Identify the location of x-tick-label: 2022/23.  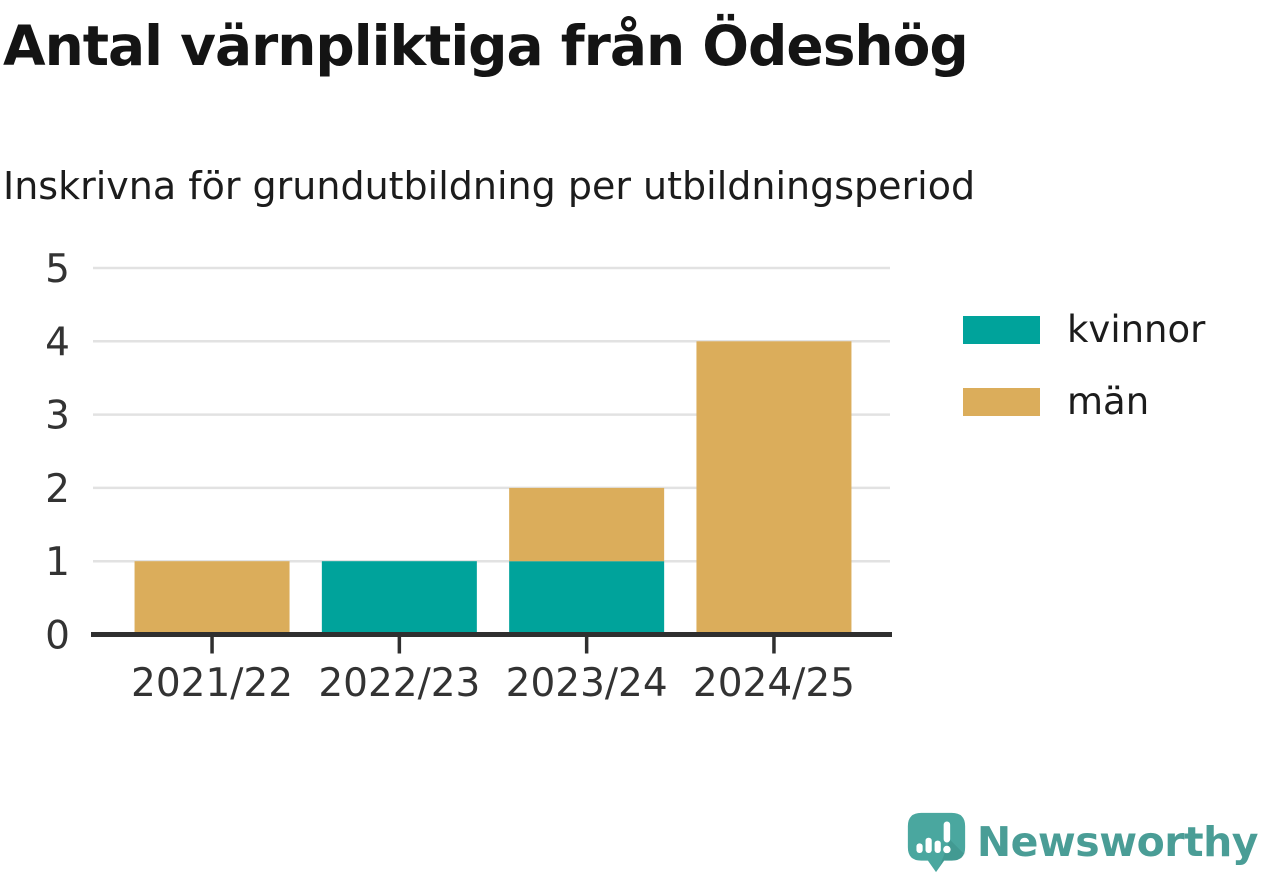
(399, 683).